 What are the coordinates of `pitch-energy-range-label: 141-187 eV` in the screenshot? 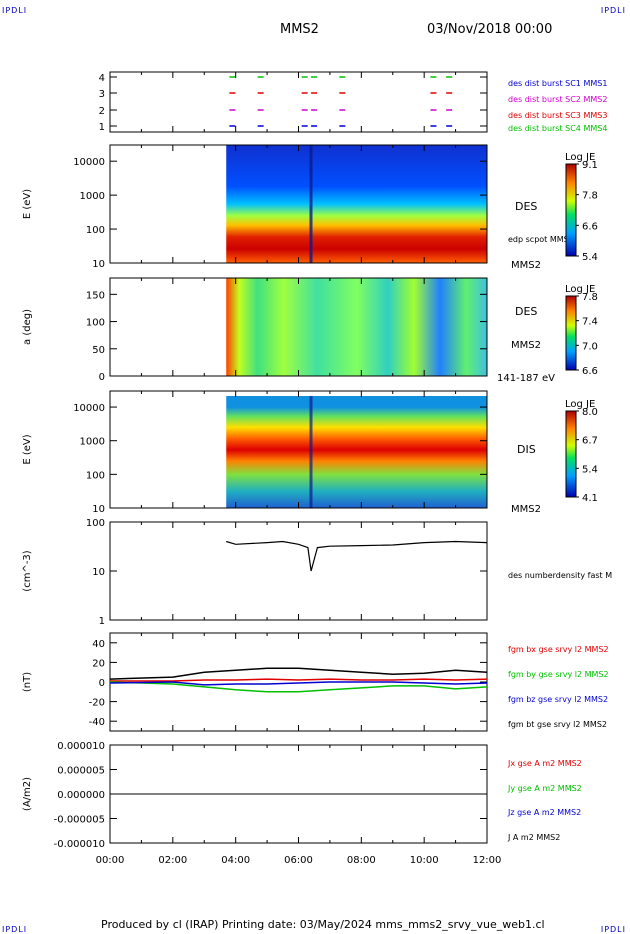 It's located at (526, 378).